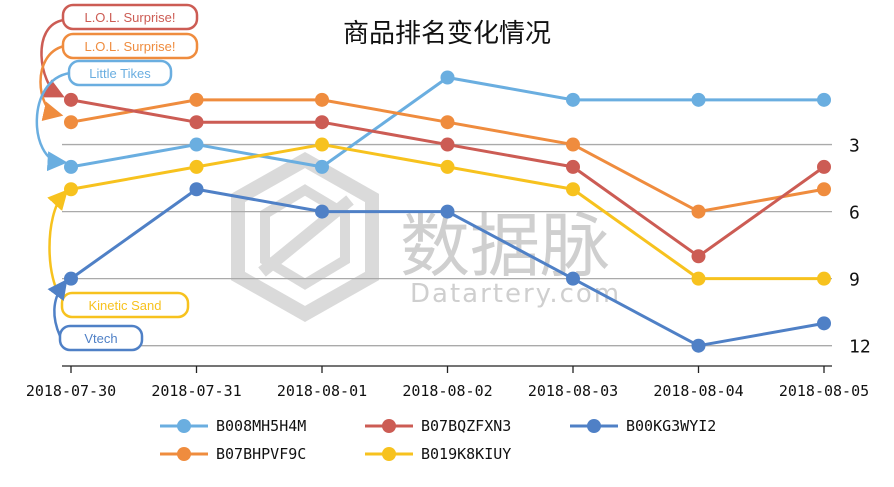  What do you see at coordinates (854, 146) in the screenshot?
I see `y-tick-label: 3` at bounding box center [854, 146].